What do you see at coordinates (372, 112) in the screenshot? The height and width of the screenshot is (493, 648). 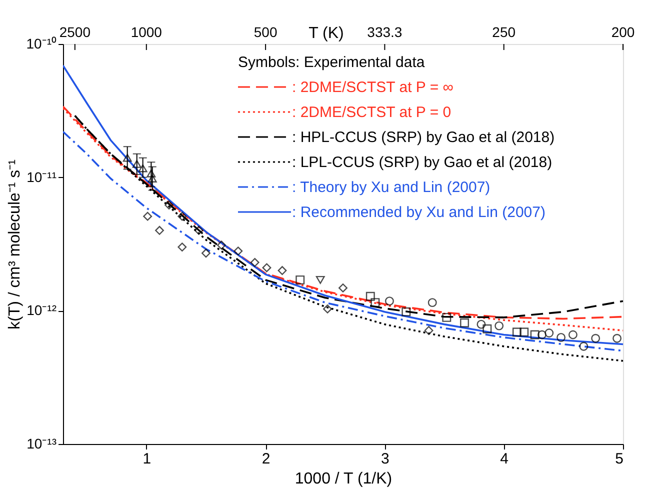 I see `legend-label: : 2DME/SCTST at P = 0` at bounding box center [372, 112].